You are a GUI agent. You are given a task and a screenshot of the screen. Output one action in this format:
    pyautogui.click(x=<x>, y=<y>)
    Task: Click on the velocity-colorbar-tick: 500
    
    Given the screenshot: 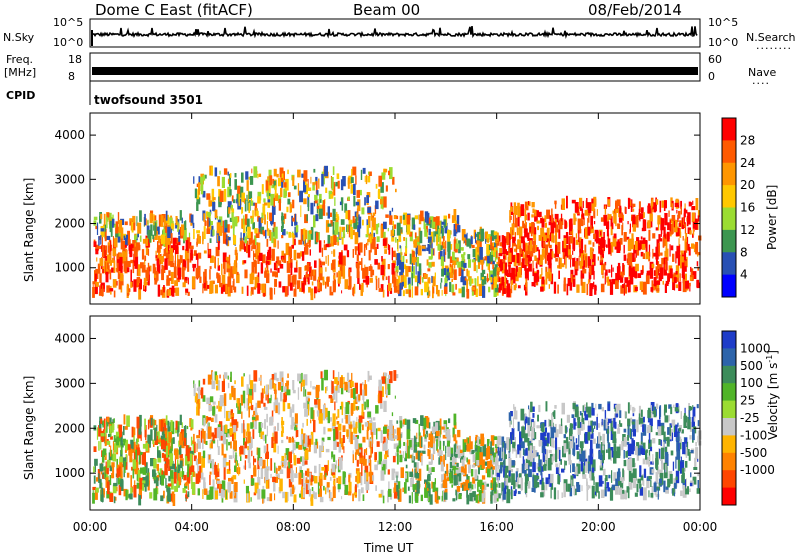 What is the action you would take?
    pyautogui.click(x=751, y=366)
    